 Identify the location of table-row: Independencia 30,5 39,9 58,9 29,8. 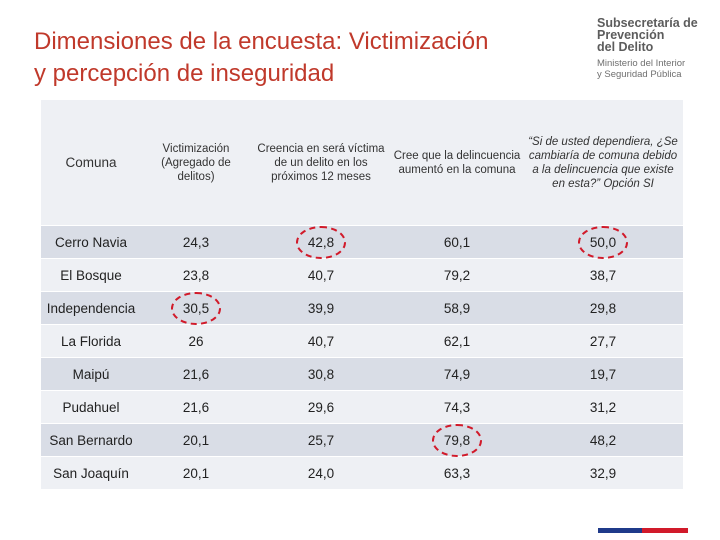
(362, 308).